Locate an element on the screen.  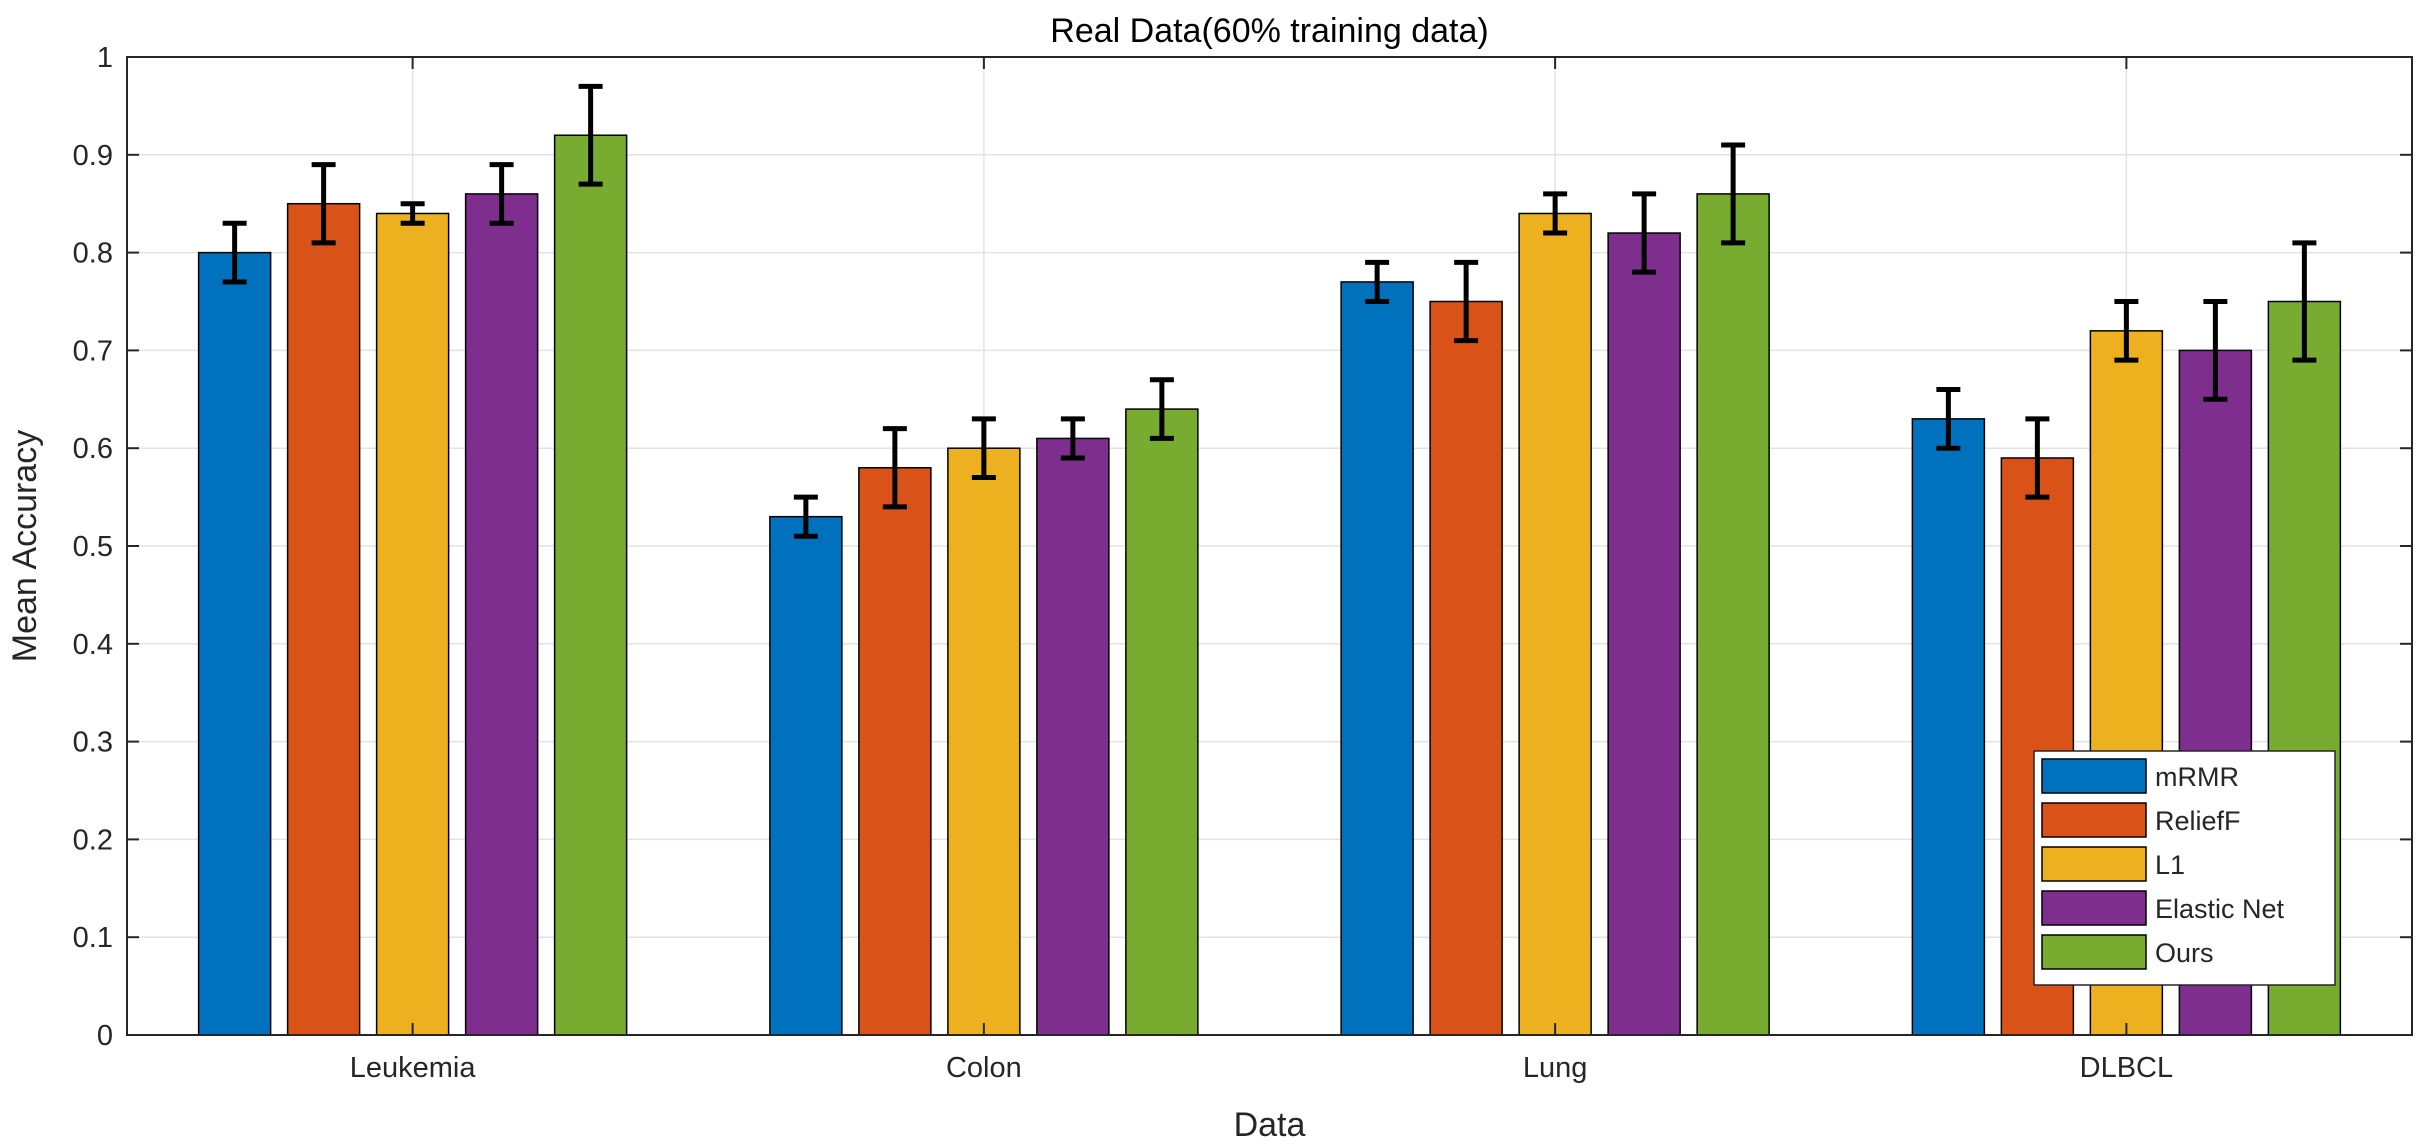
y-tick-label: 0.1 is located at coordinates (93, 938).